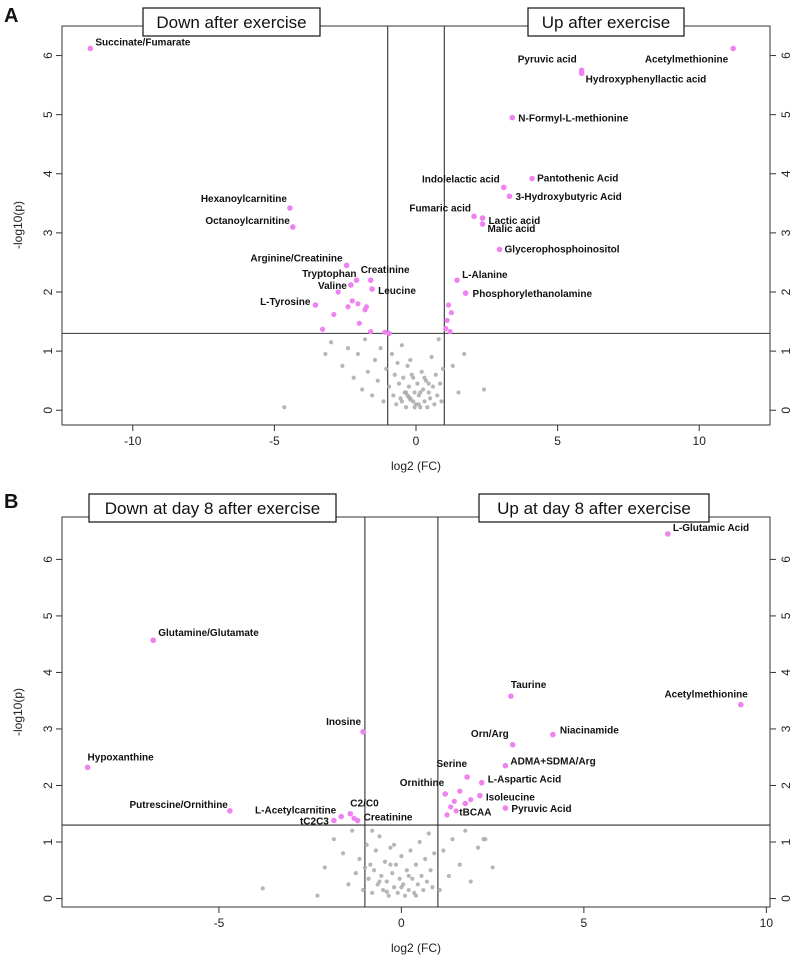 The image size is (809, 971). What do you see at coordinates (547, 59) in the screenshot?
I see `point-label: Pyruvic acid` at bounding box center [547, 59].